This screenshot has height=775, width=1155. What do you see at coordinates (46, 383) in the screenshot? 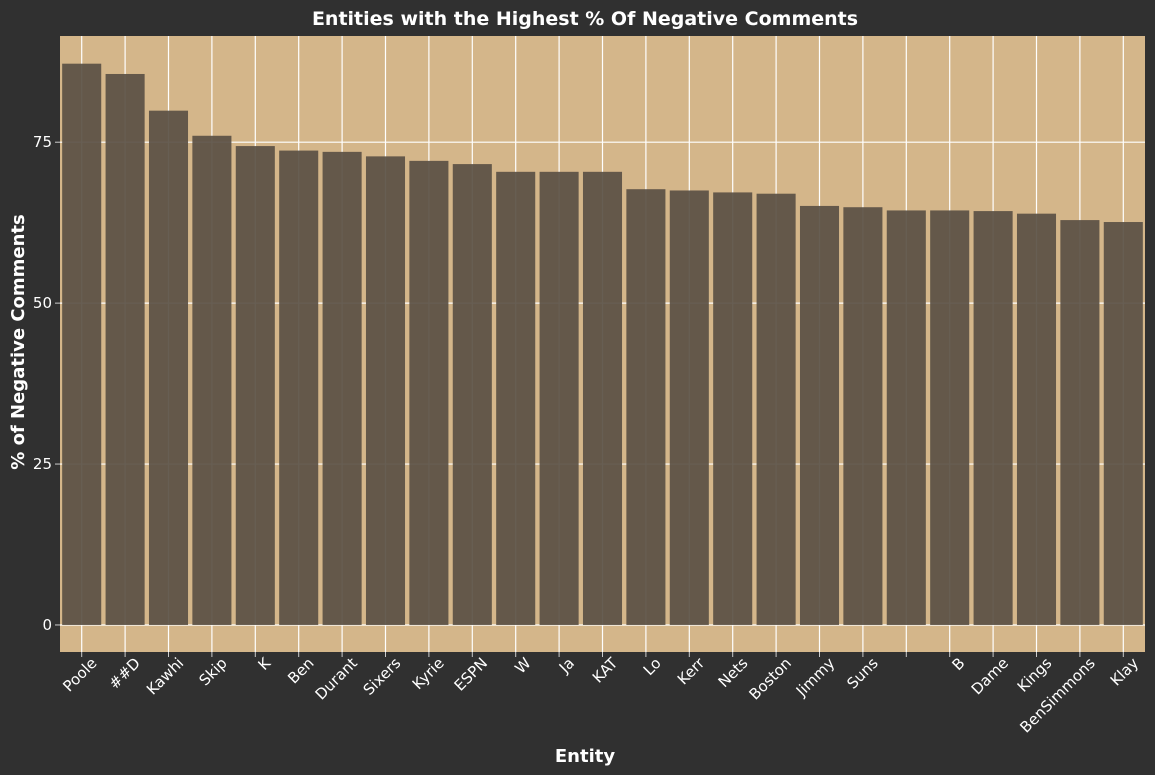
I see `y-axis-ticks: 0 25 50 75` at bounding box center [46, 383].